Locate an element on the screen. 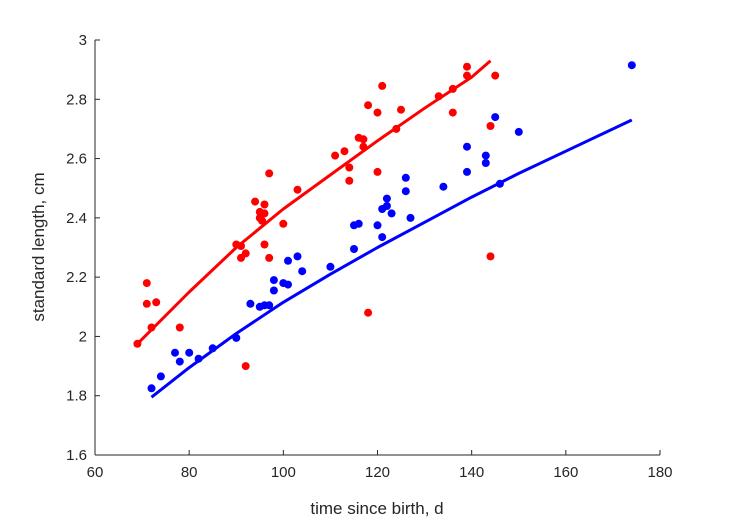  x-tick-label: 160 is located at coordinates (565, 472).